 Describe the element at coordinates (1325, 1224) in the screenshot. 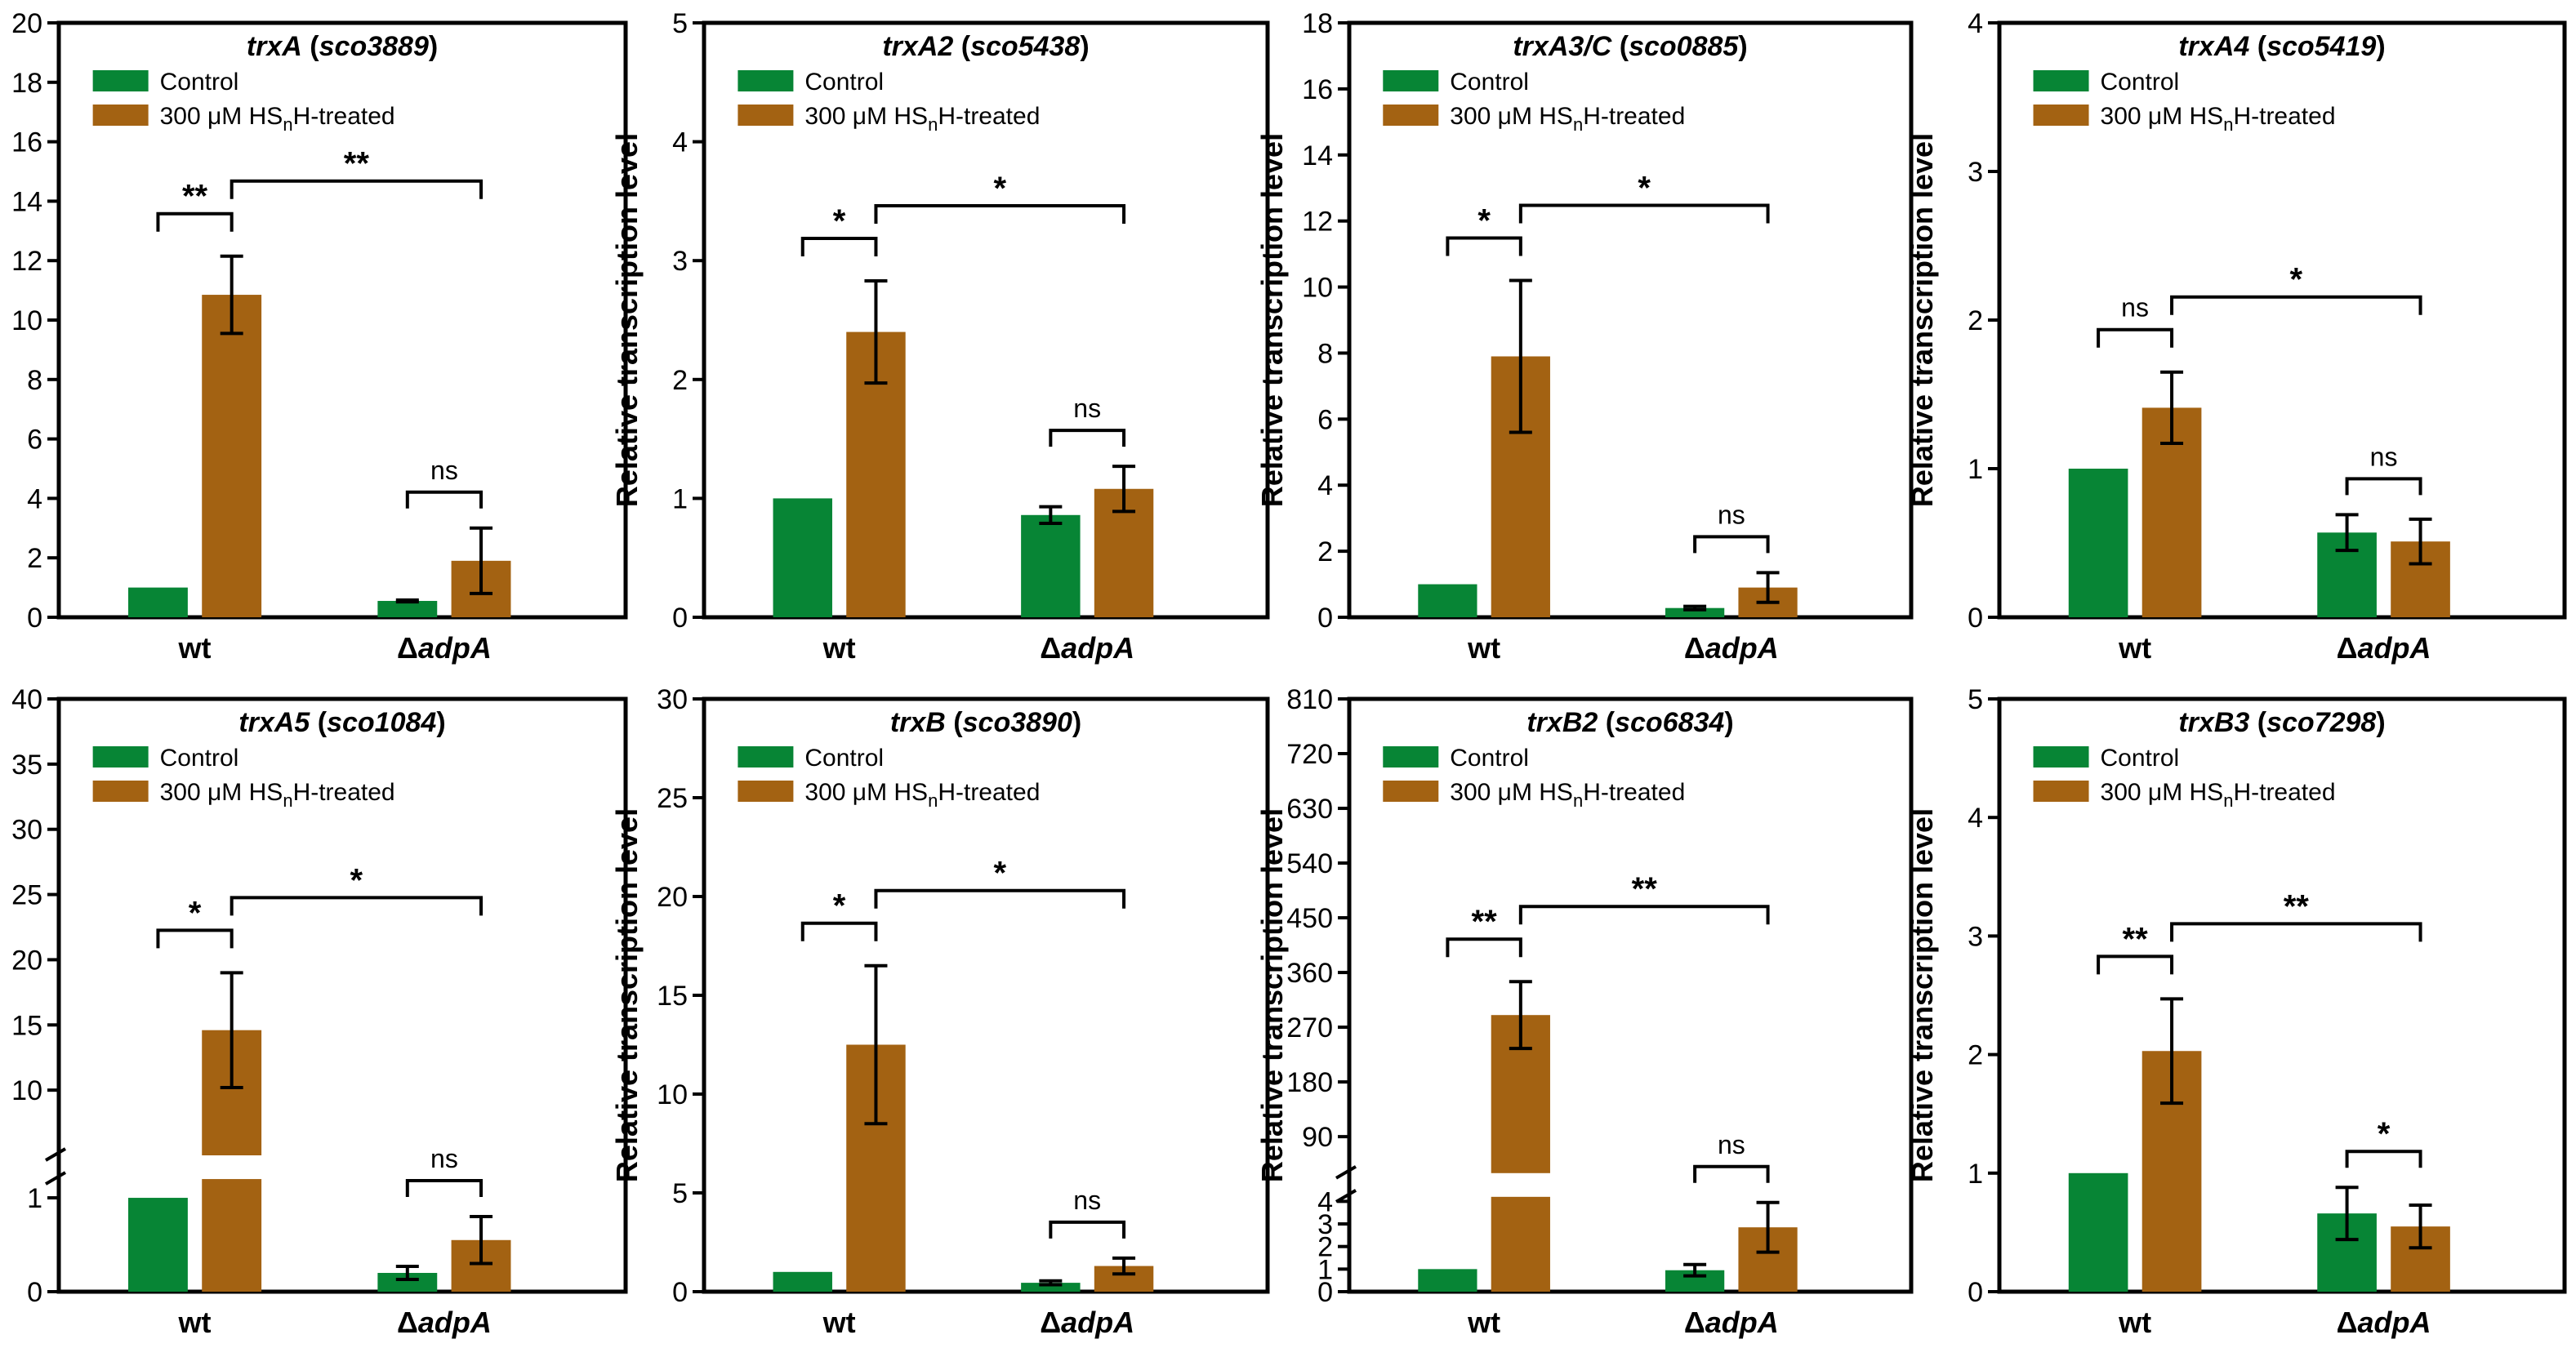

I see `y-tick-label: 3` at that location.